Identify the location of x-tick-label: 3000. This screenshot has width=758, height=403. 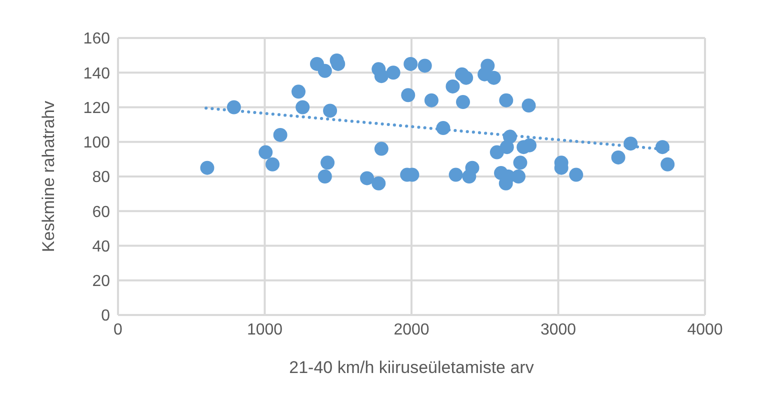
(558, 329).